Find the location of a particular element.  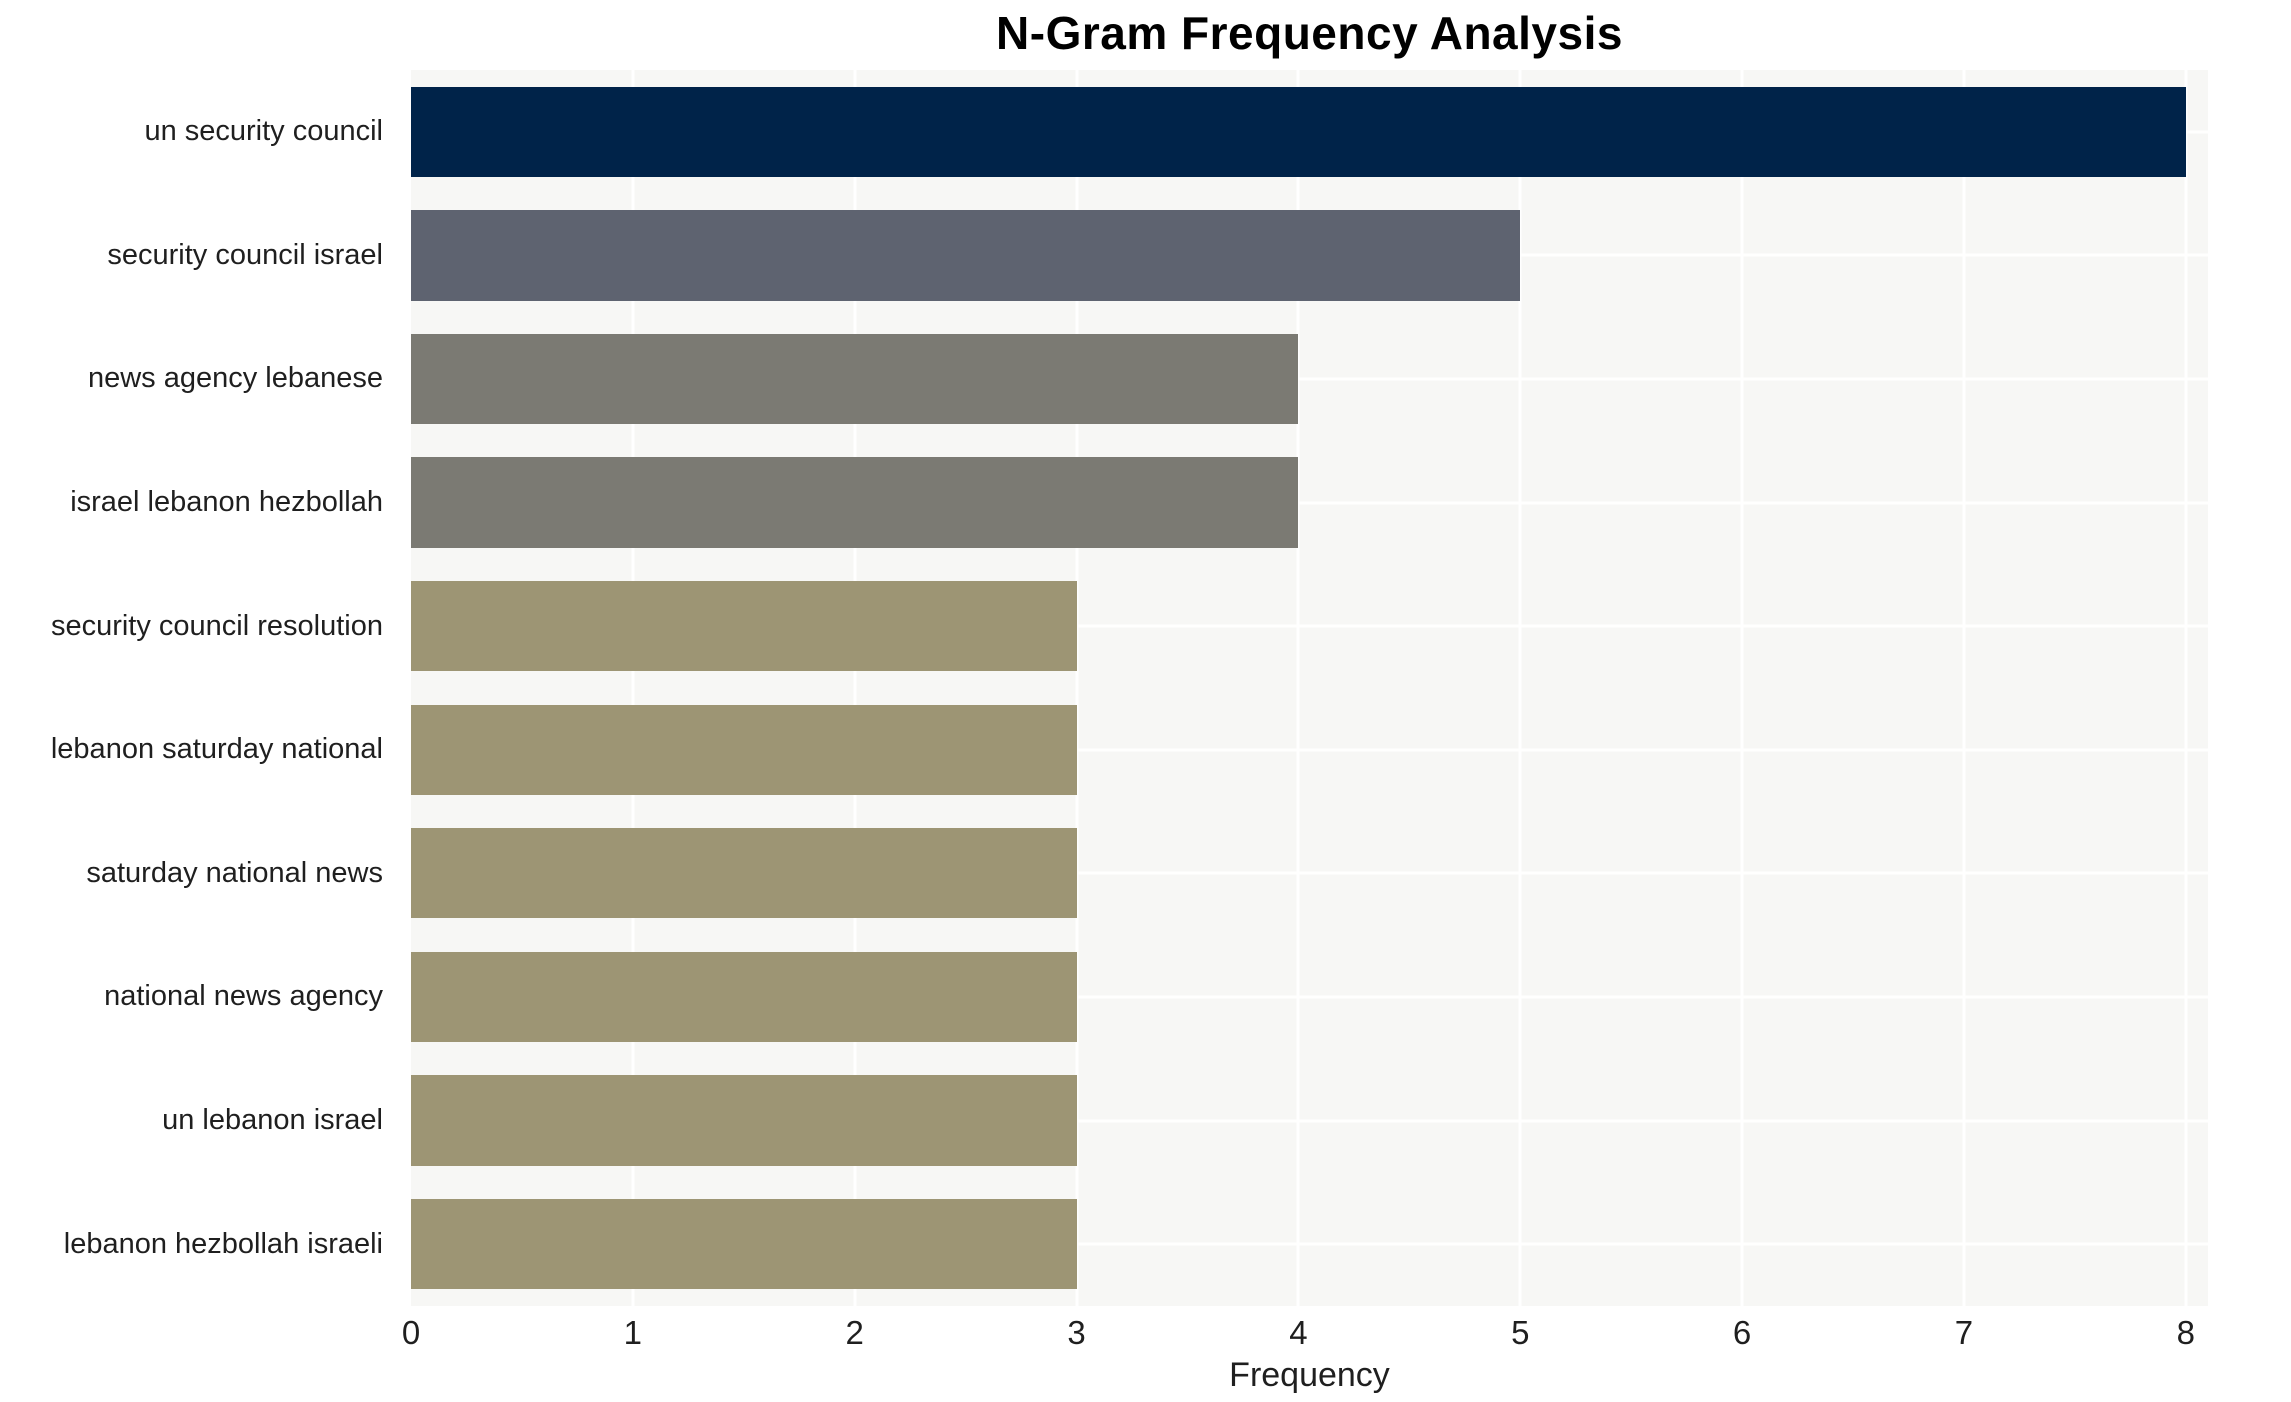

y-tick-label: security council resolution is located at coordinates (216, 625).